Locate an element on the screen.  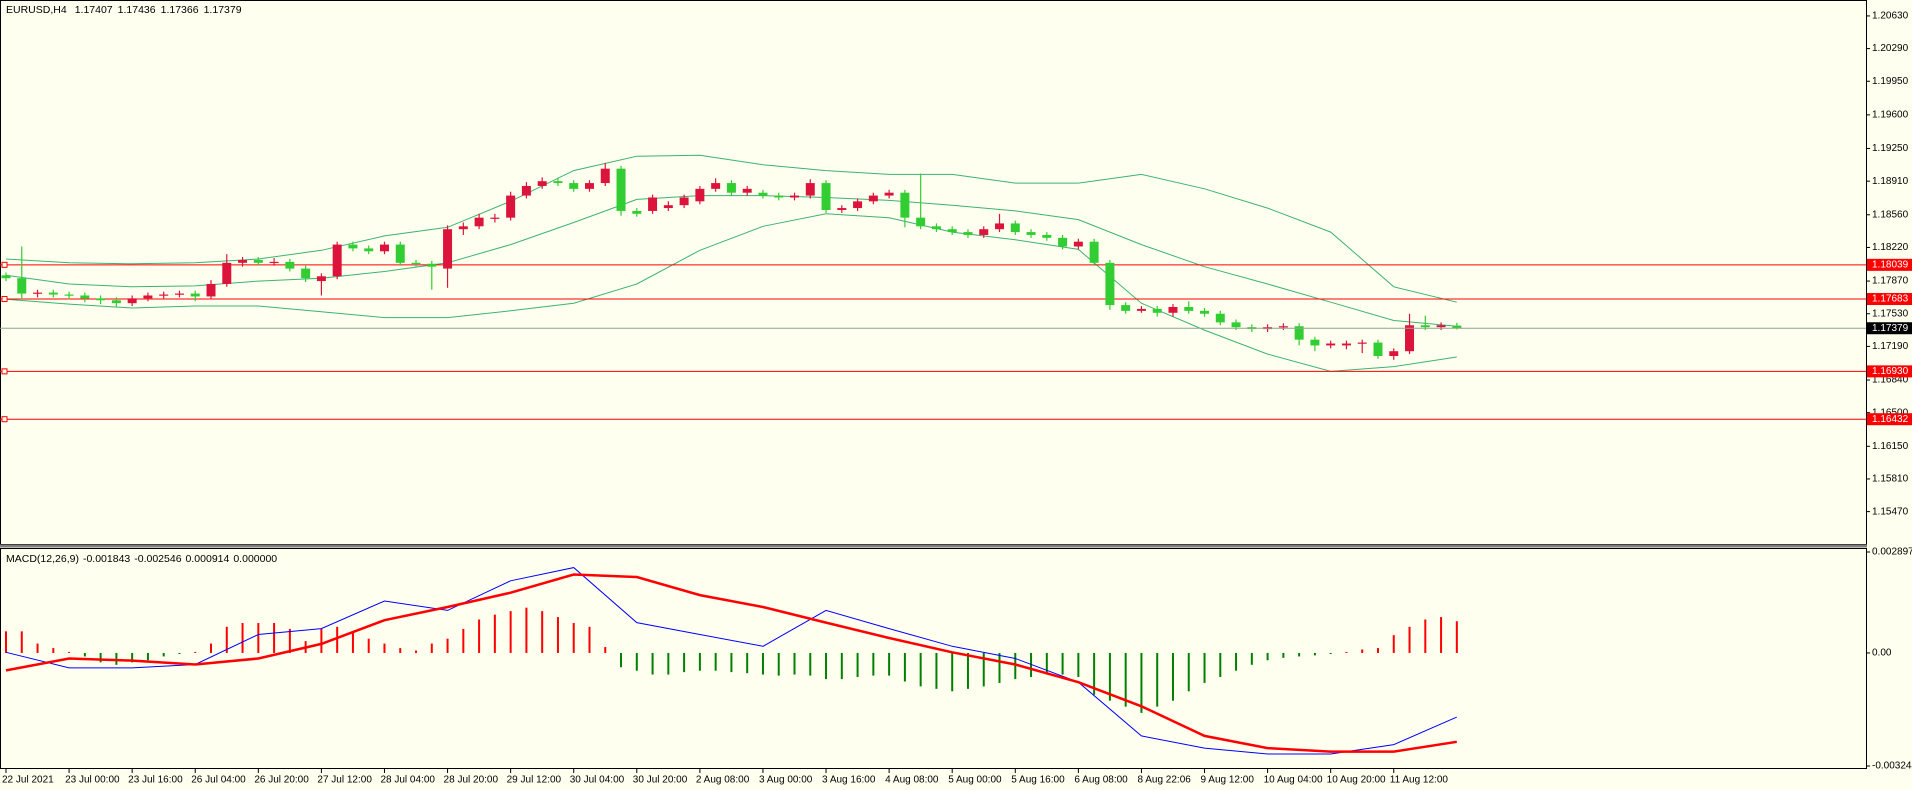
y-tick-label: 1.19600 is located at coordinates (1890, 115).